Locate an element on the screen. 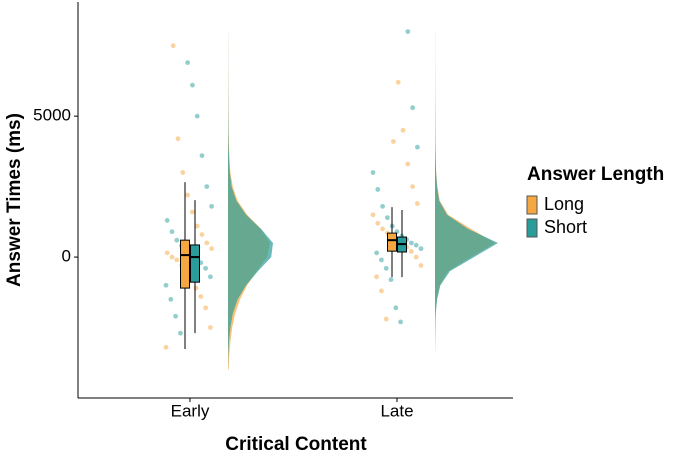 The image size is (685, 455). x-tick-label: Late is located at coordinates (396, 410).